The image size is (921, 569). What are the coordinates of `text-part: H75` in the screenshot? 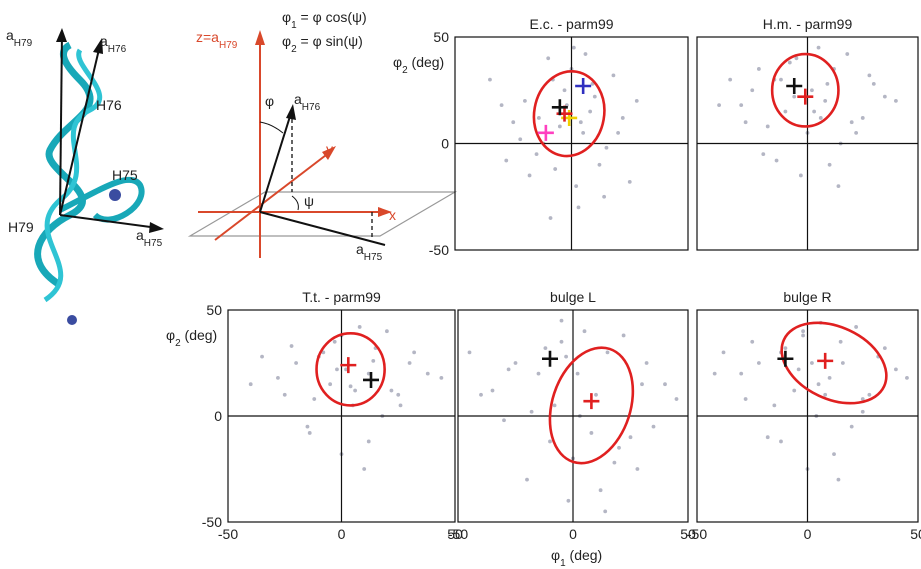 It's located at (125, 175).